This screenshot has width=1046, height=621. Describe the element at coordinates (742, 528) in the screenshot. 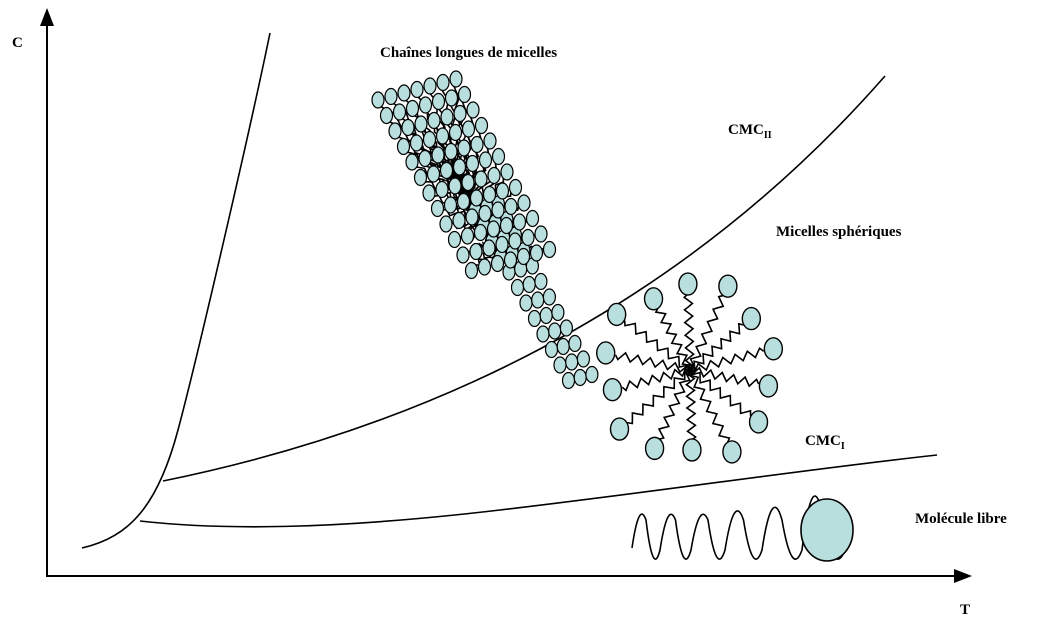

I see `free-molecule` at that location.